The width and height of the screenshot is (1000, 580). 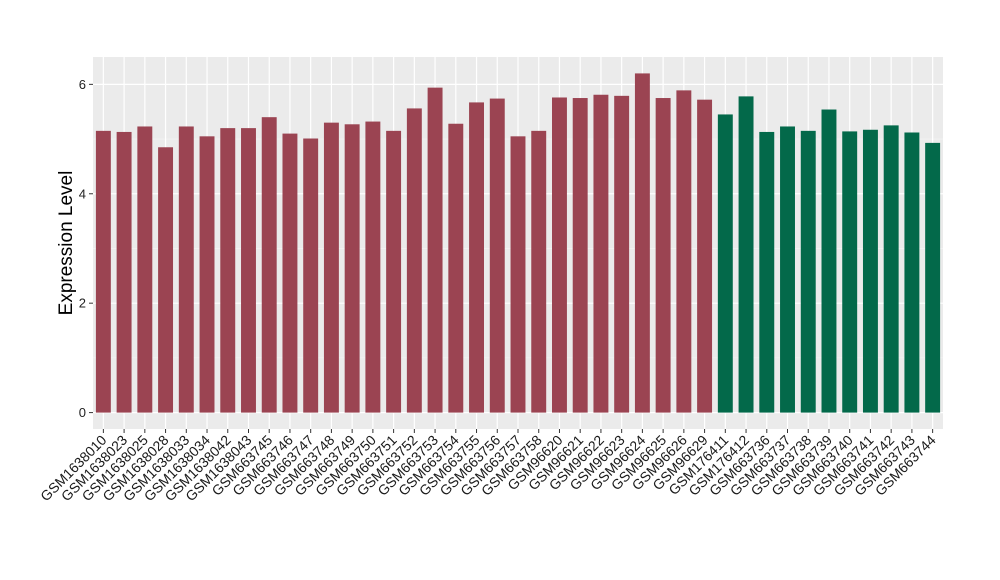 I want to click on y-tick-label: 2, so click(x=82, y=303).